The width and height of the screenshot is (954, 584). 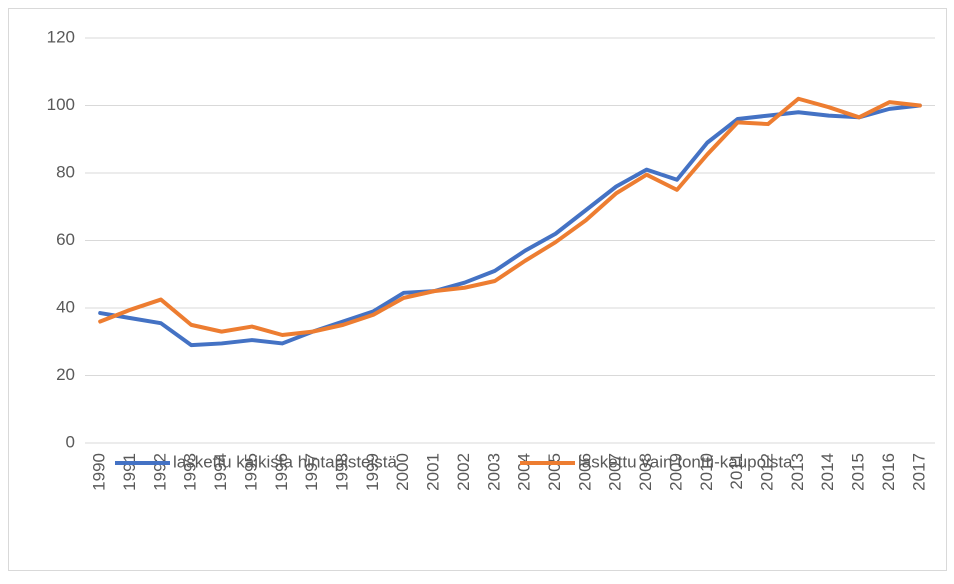 What do you see at coordinates (584, 472) in the screenshot?
I see `x-tick-label: 2006` at bounding box center [584, 472].